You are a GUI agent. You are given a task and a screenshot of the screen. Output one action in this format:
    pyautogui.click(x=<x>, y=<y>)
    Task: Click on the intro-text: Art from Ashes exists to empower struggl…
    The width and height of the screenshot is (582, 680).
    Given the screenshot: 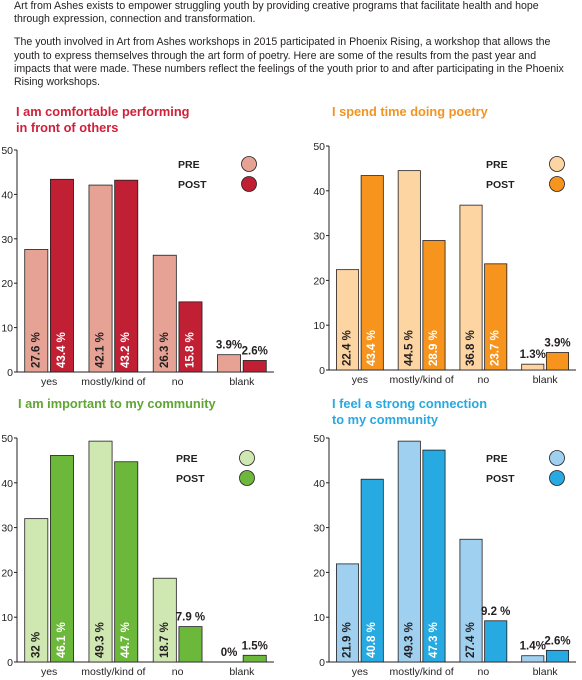 What is the action you would take?
    pyautogui.click(x=292, y=49)
    